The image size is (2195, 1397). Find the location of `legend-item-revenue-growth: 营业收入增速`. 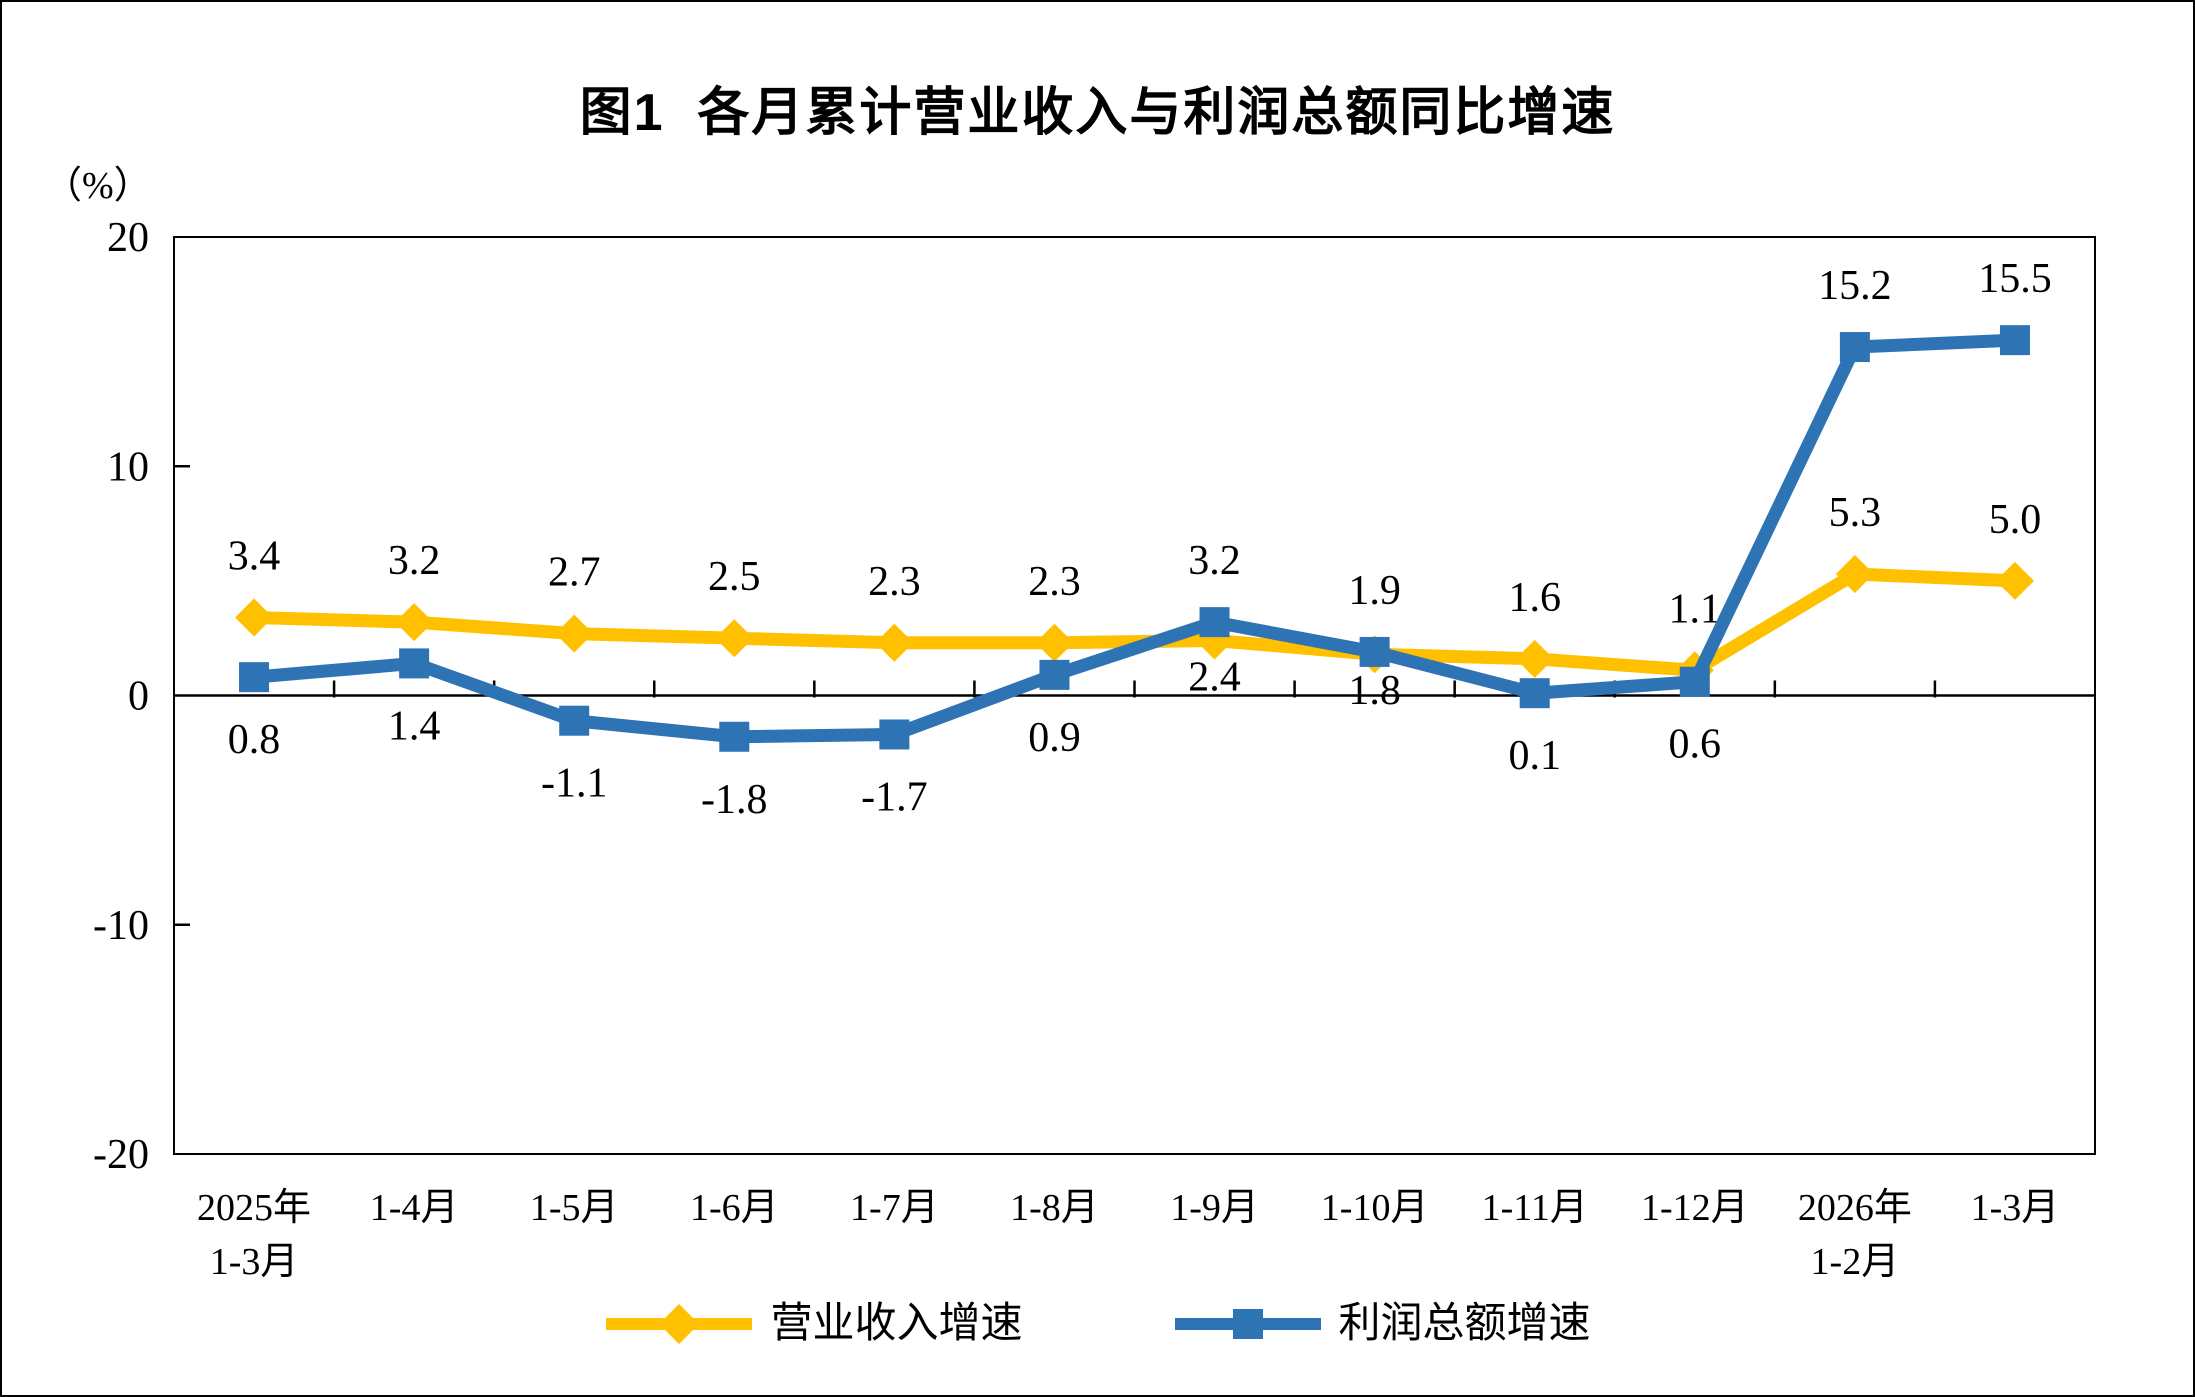

legend-item-revenue-growth: 营业收入增速 is located at coordinates (813, 1324).